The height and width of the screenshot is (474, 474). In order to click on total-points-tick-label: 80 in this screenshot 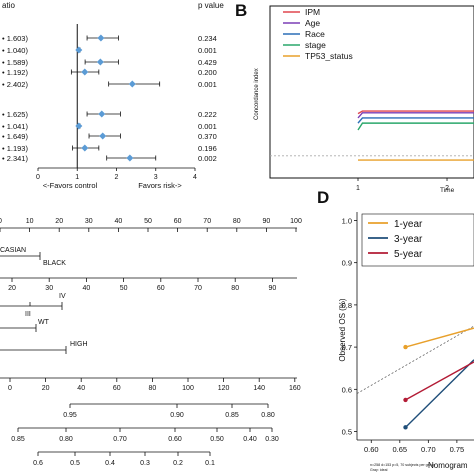, I will do `click(153, 388)`.